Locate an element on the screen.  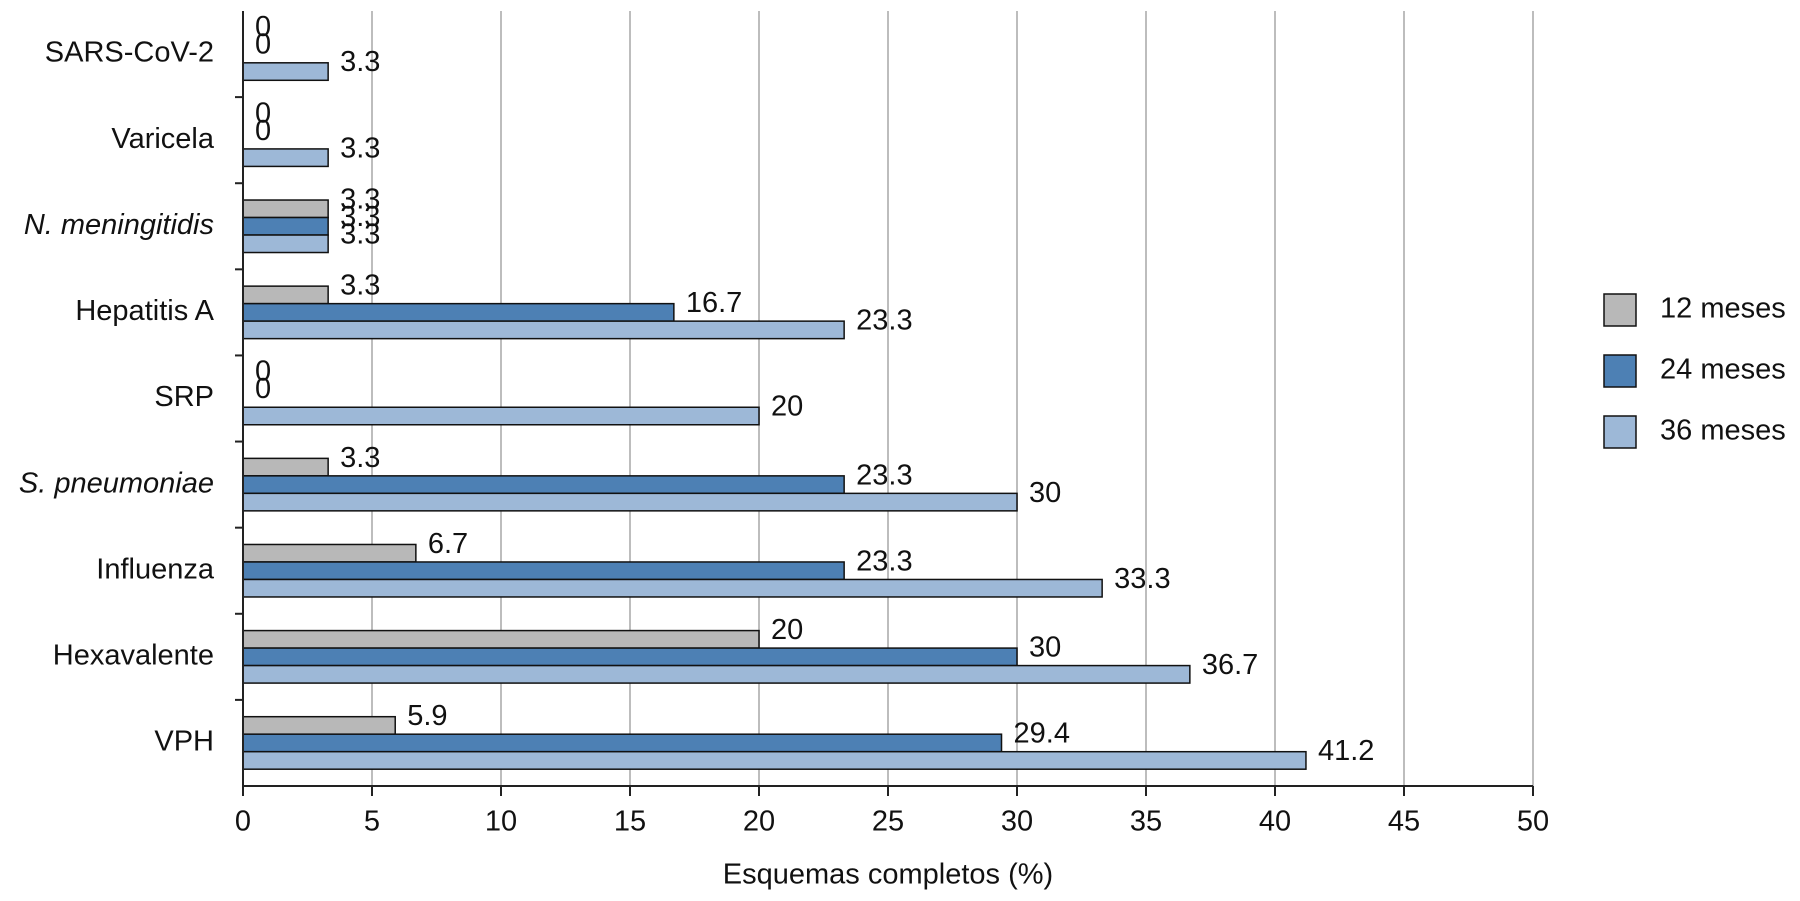
data-label: 36.7 is located at coordinates (1230, 665).